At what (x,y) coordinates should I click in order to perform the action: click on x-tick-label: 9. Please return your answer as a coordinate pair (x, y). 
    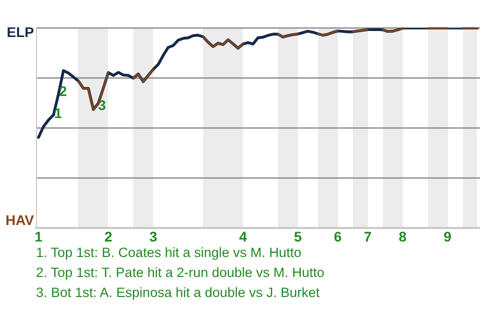
    Looking at the image, I should click on (448, 236).